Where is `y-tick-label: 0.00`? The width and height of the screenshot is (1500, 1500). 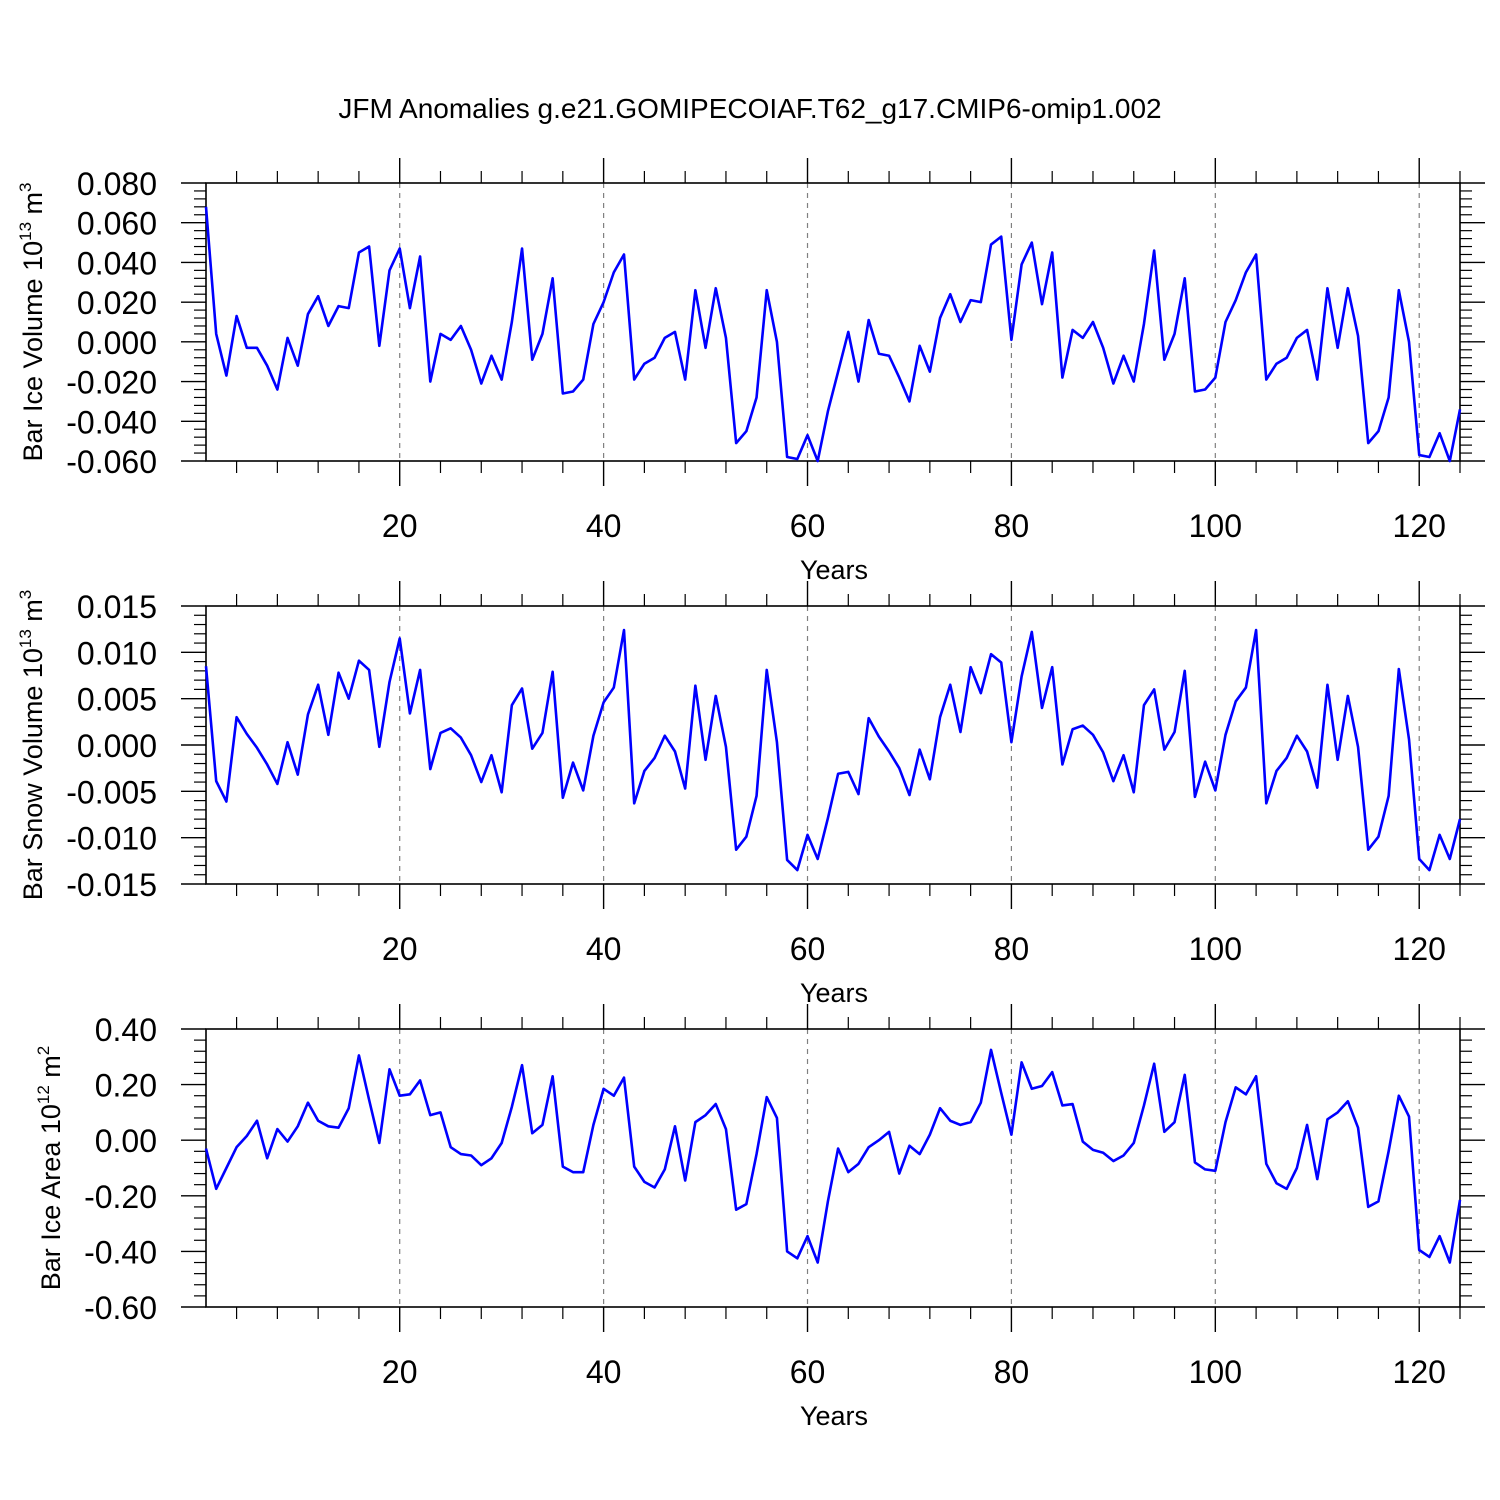 y-tick-label: 0.00 is located at coordinates (126, 1141).